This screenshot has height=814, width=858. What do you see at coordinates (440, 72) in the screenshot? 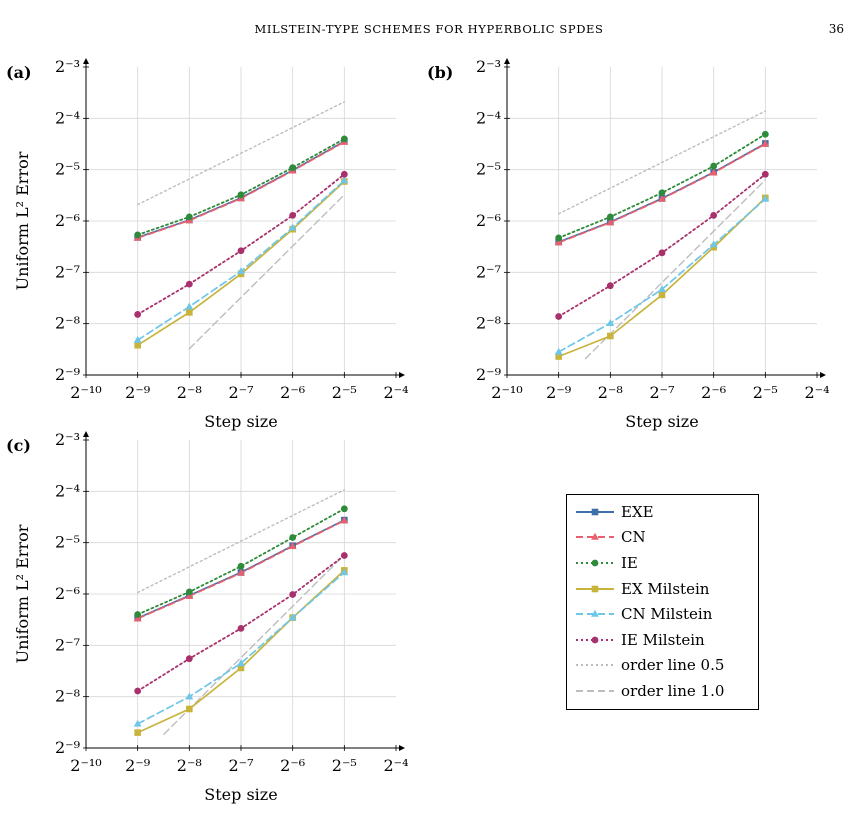
I see `panel-label: (b)` at bounding box center [440, 72].